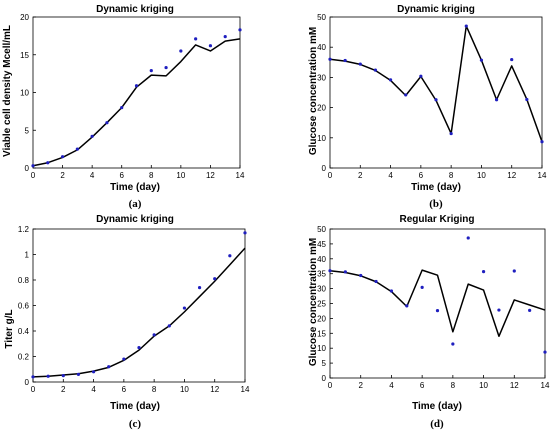  What do you see at coordinates (324, 363) in the screenshot?
I see `y-tick-label: 5` at bounding box center [324, 363].